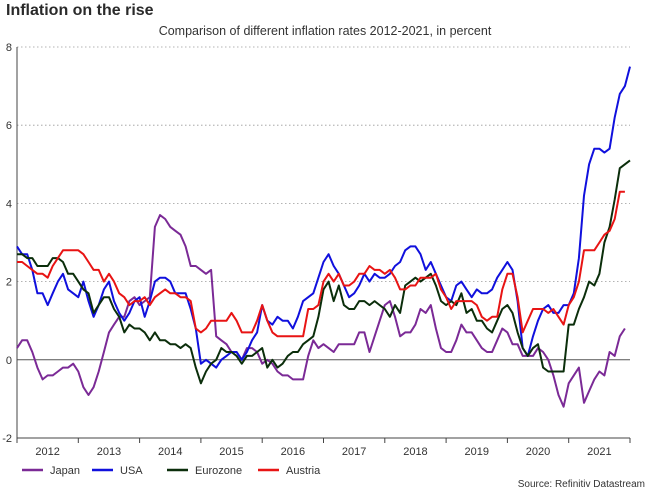  What do you see at coordinates (109, 452) in the screenshot?
I see `x-tick-label: 2013` at bounding box center [109, 452].